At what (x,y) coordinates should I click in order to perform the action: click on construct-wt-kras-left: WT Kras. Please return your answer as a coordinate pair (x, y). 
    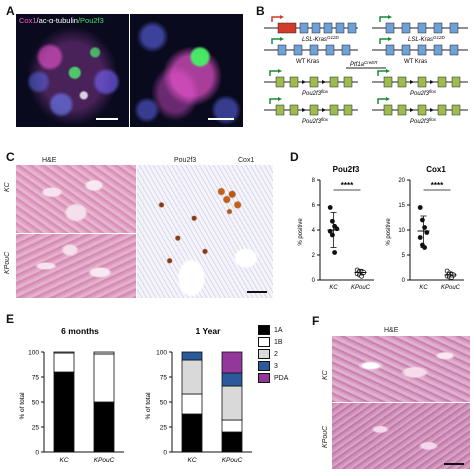
    Looking at the image, I should click on (311, 51).